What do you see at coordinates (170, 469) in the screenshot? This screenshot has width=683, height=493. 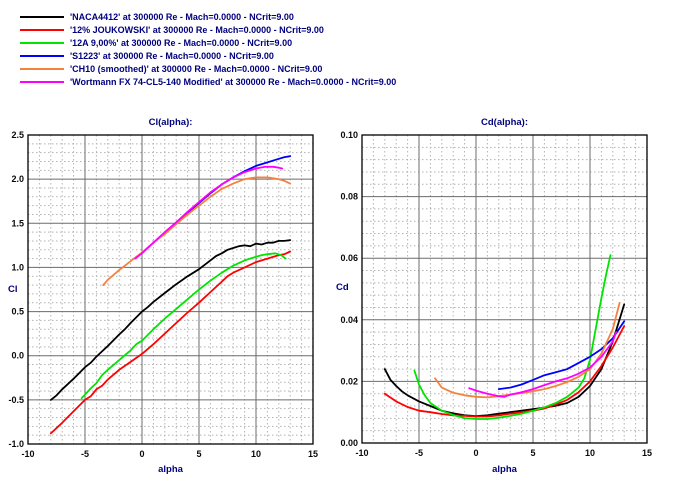 I see `cl-x-axis-label: alpha` at bounding box center [170, 469].